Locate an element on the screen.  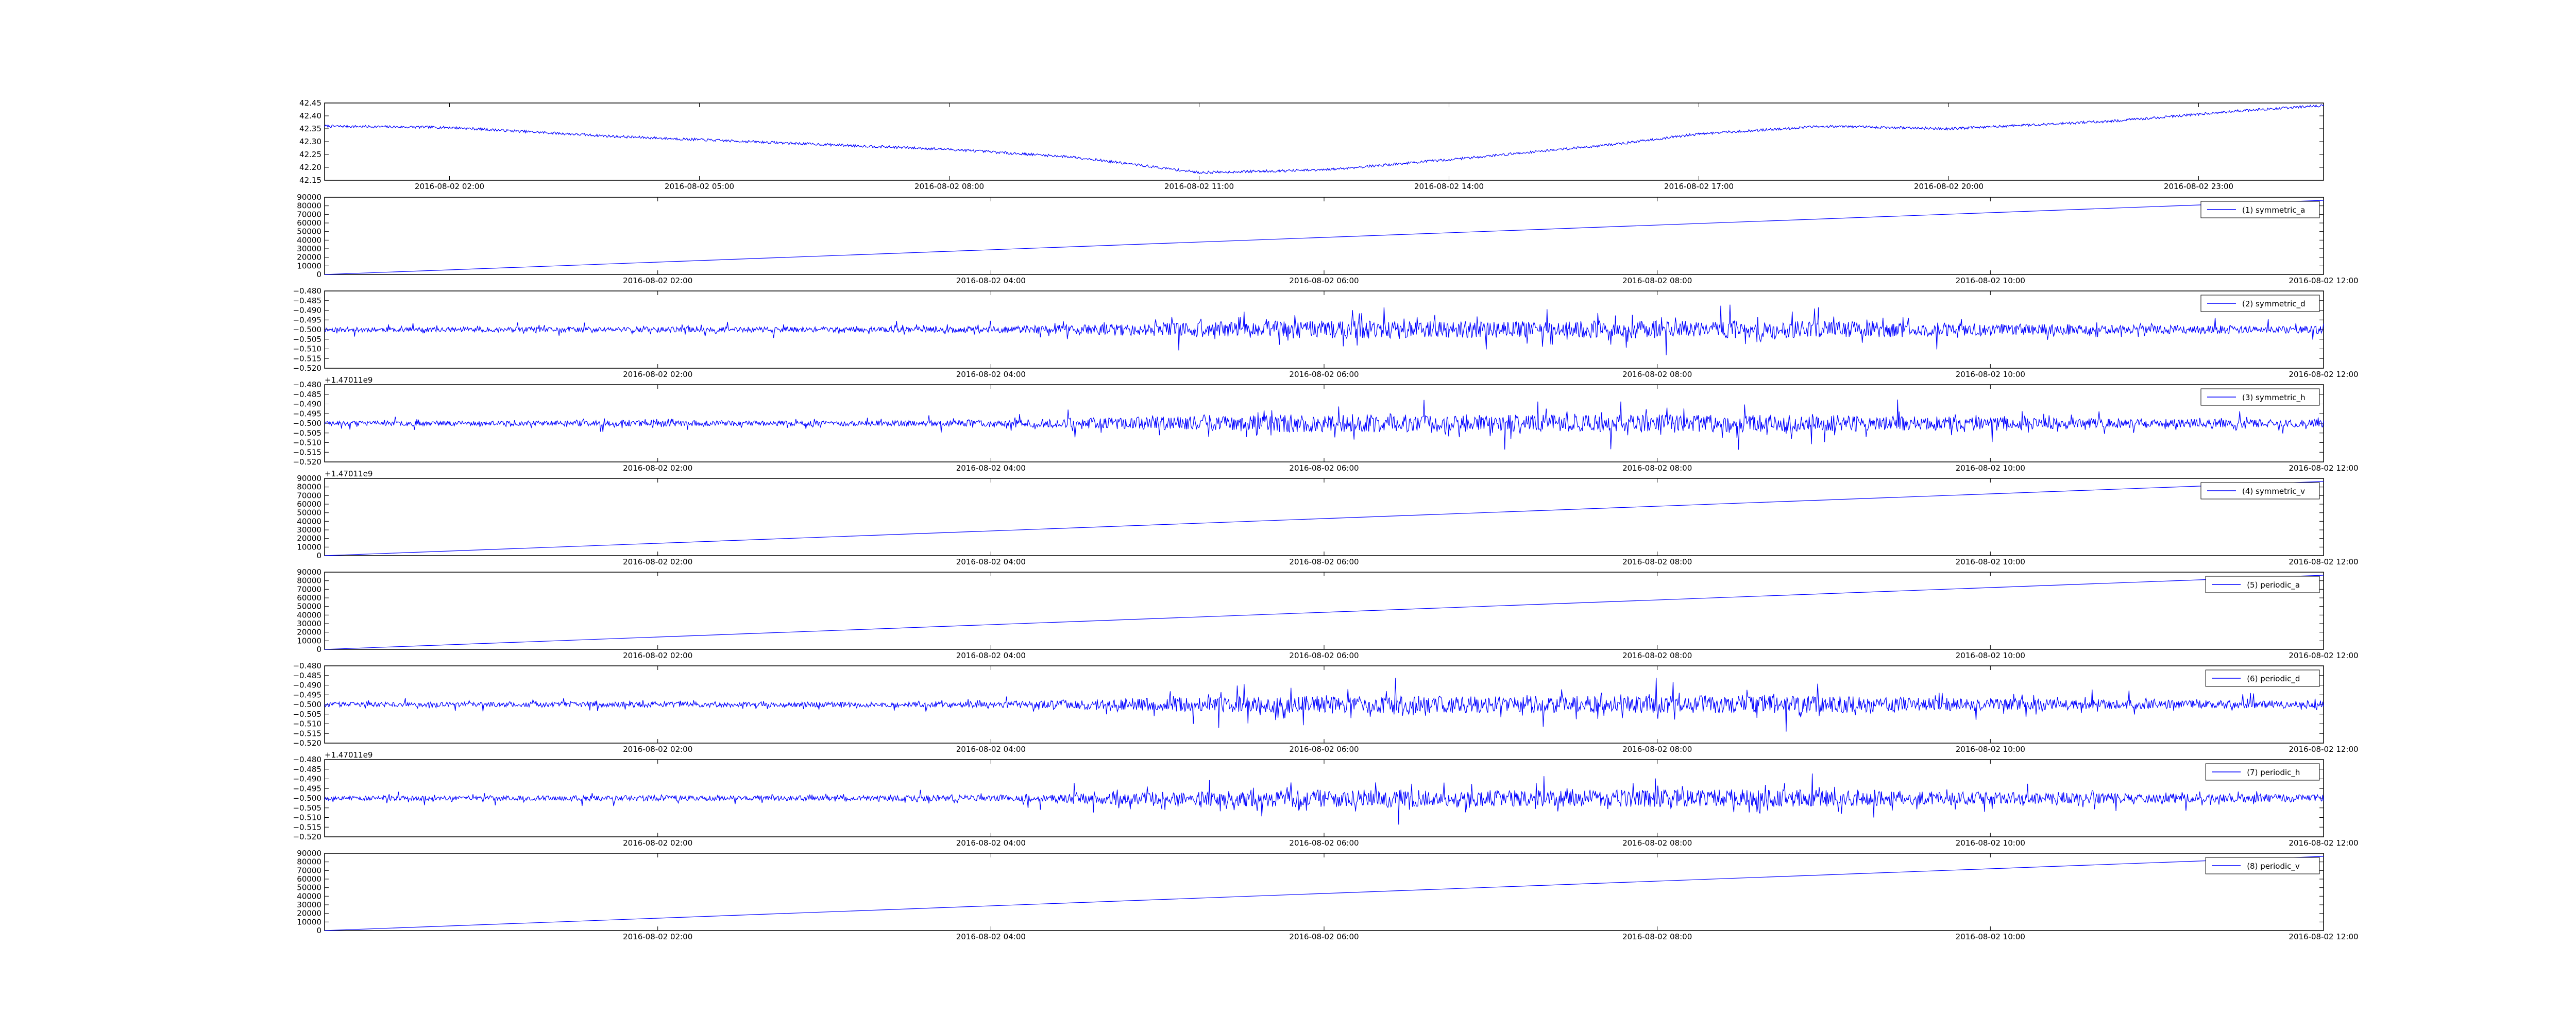
y-tick-label: 60000 is located at coordinates (309, 879).